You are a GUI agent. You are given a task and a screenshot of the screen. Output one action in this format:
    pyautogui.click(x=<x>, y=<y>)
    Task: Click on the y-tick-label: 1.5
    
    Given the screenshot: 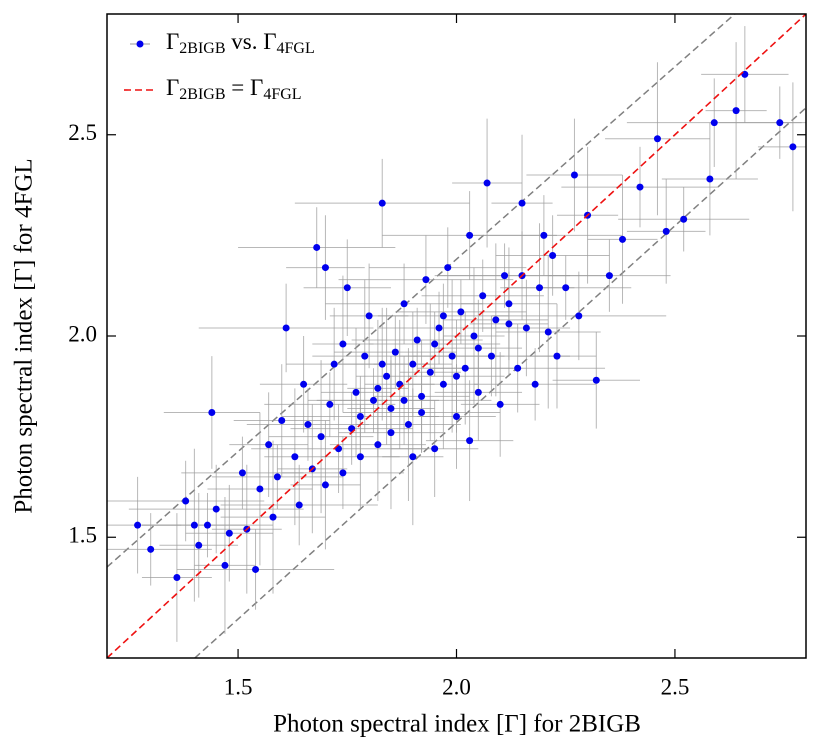 What is the action you would take?
    pyautogui.click(x=82, y=535)
    